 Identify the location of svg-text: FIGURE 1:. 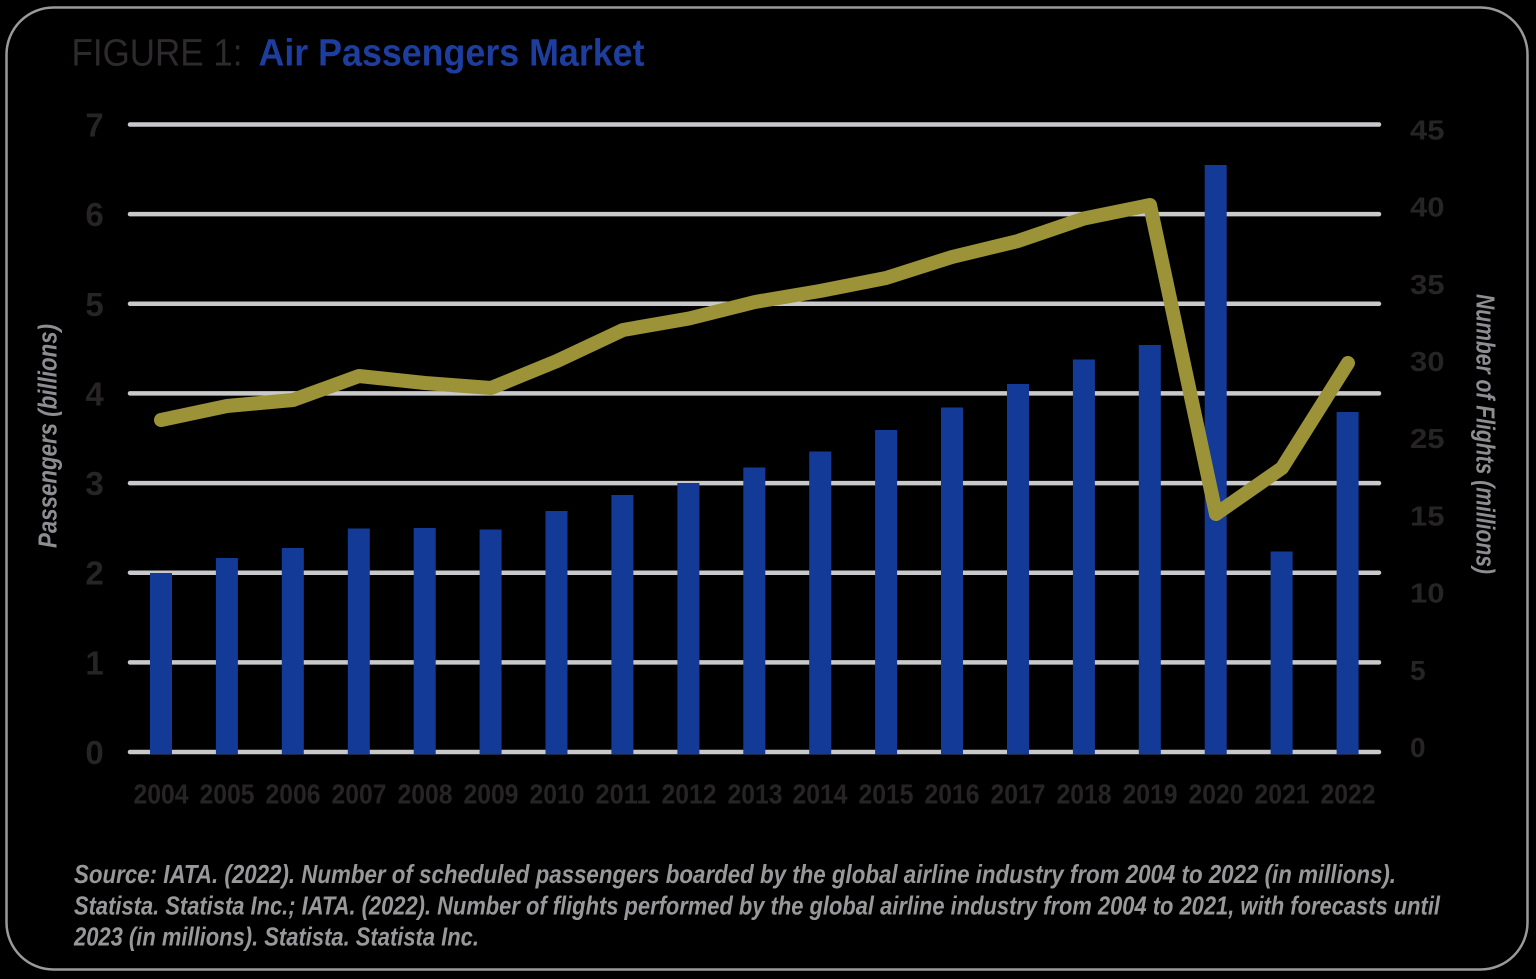
(157, 54).